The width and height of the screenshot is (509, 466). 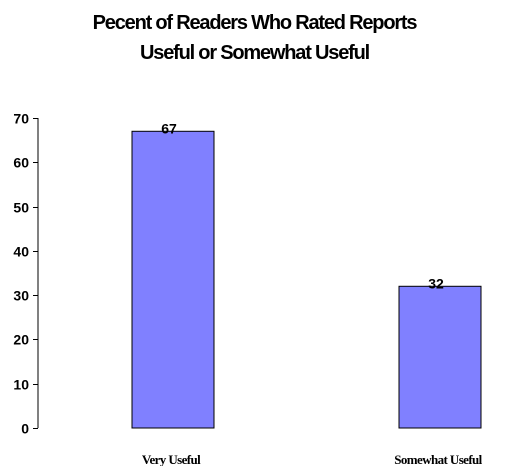 I want to click on y-tick-label: 20, so click(x=21, y=340).